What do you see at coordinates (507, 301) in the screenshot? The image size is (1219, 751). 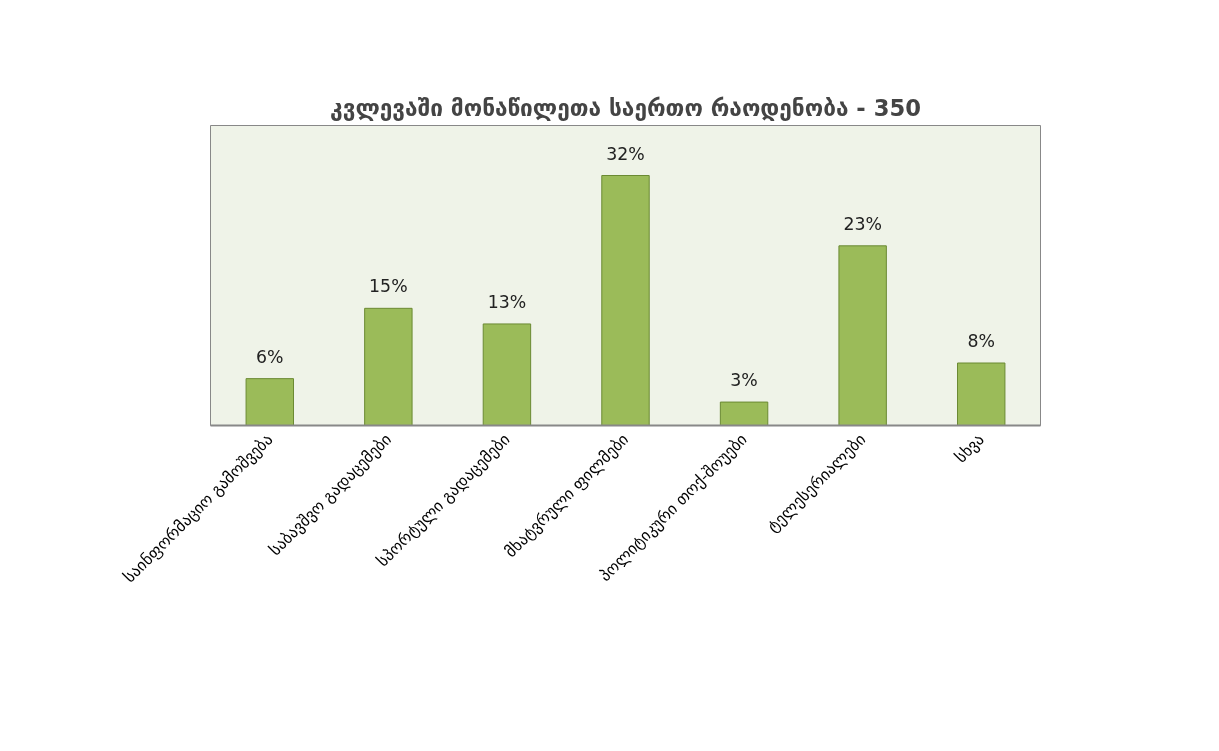 I see `data-label: 13%` at bounding box center [507, 301].